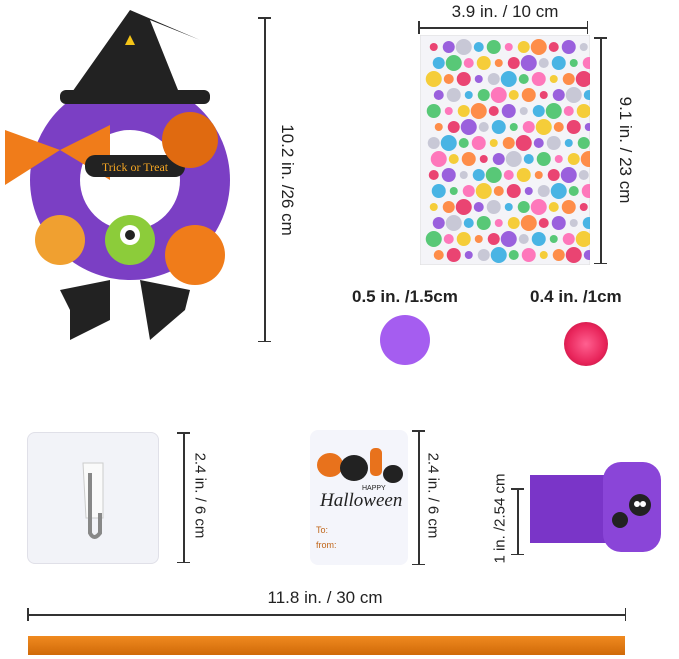 The image size is (679, 659). Describe the element at coordinates (433, 495) in the screenshot. I see `tag-size-label: 2.4 in. / 6 cm` at that location.